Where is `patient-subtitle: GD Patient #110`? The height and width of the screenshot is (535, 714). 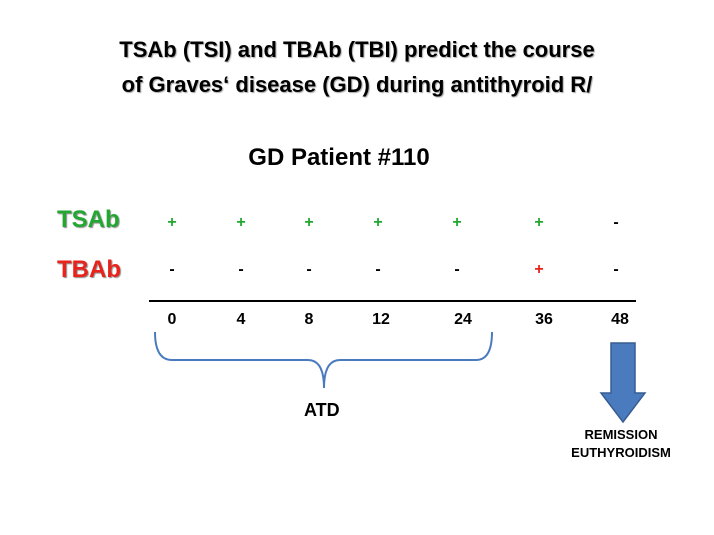
patient-subtitle: GD Patient #110 is located at coordinates (339, 157).